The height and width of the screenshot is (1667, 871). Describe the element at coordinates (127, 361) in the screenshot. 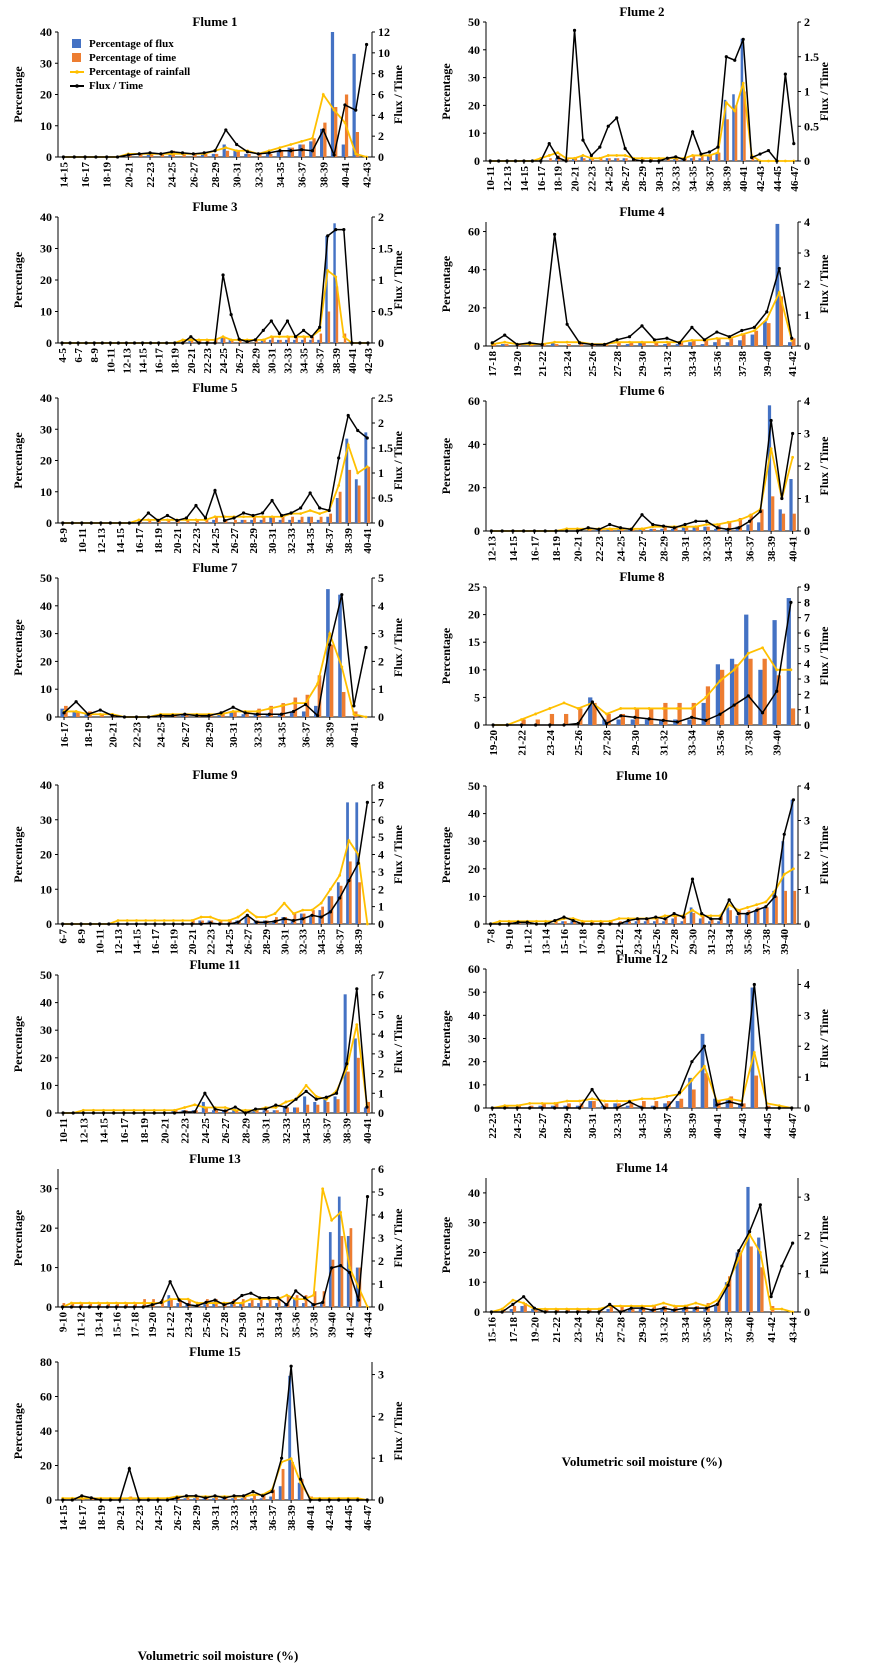

I see `x-tick-label: 12-13` at that location.